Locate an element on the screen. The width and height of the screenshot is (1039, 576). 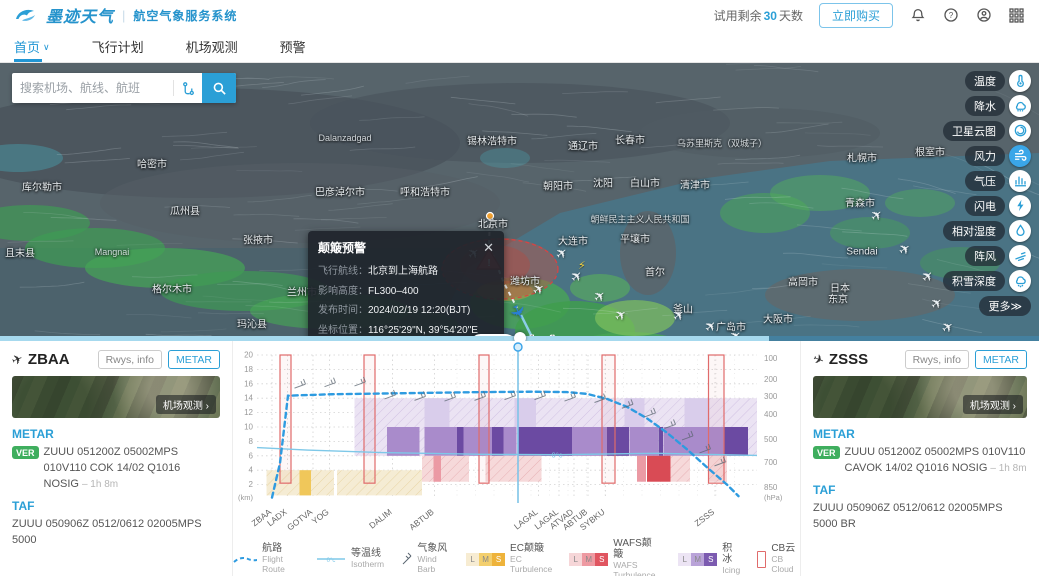
app-logo-text: 墨迹天气 is located at coordinates (80, 17).